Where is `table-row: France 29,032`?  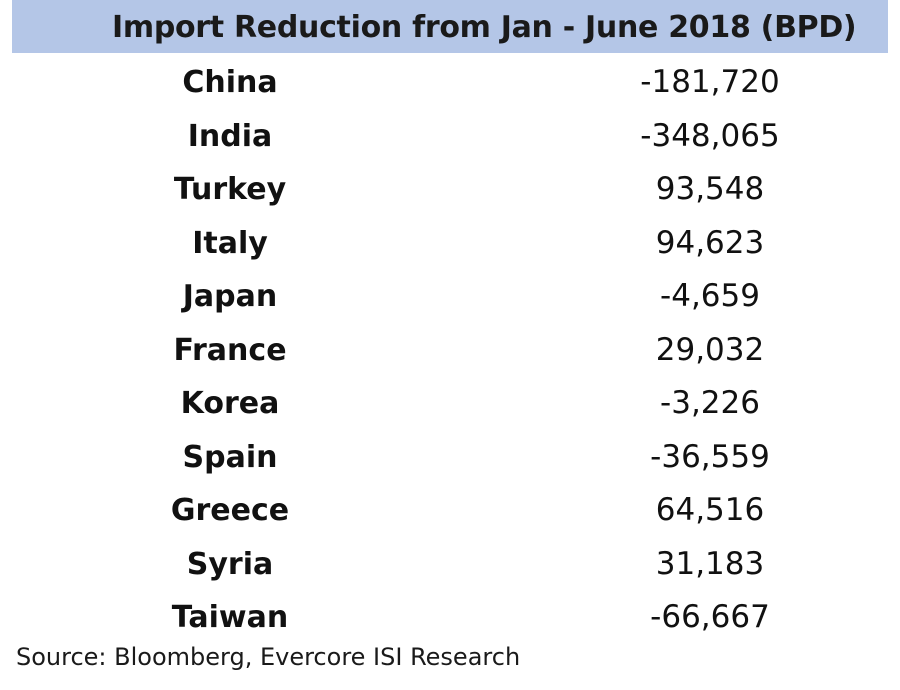
table-row: France 29,032 is located at coordinates (450, 351).